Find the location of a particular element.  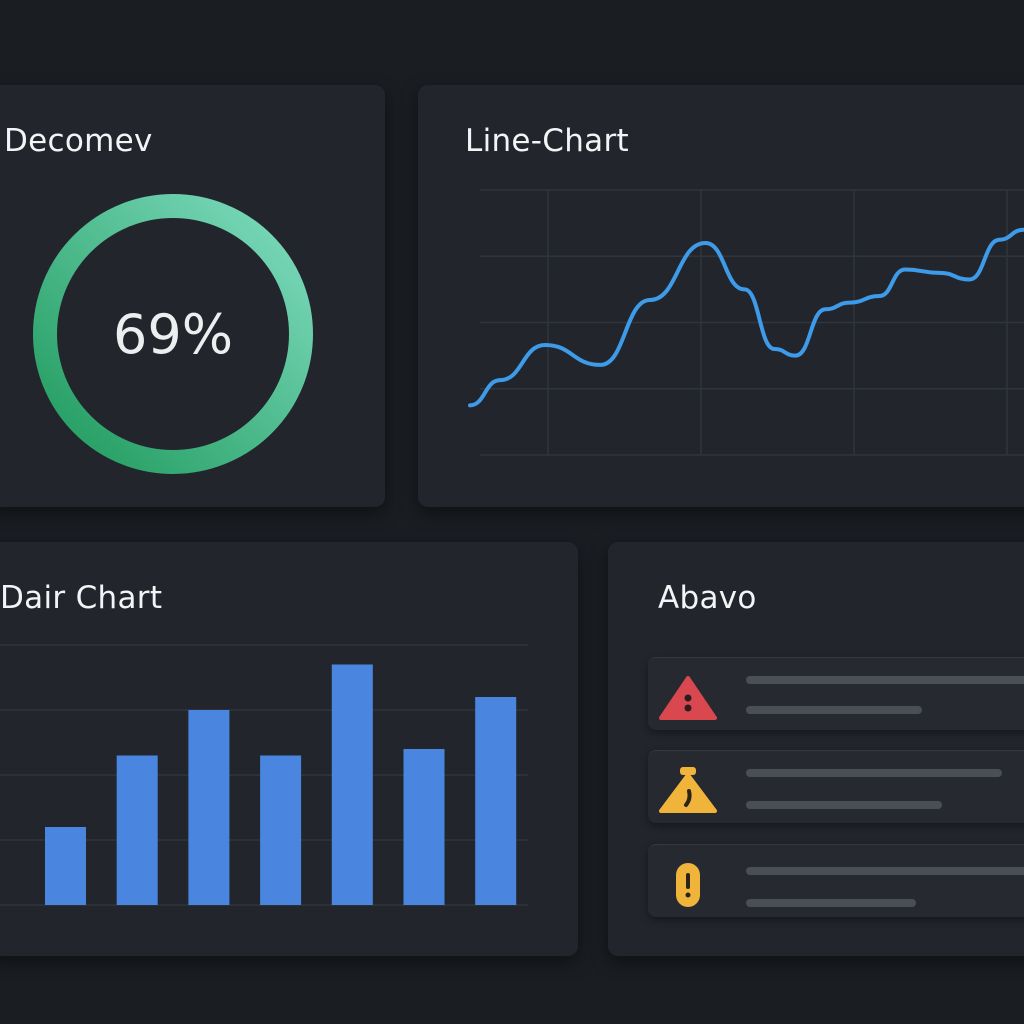

bar-chart is located at coordinates (264, 775).